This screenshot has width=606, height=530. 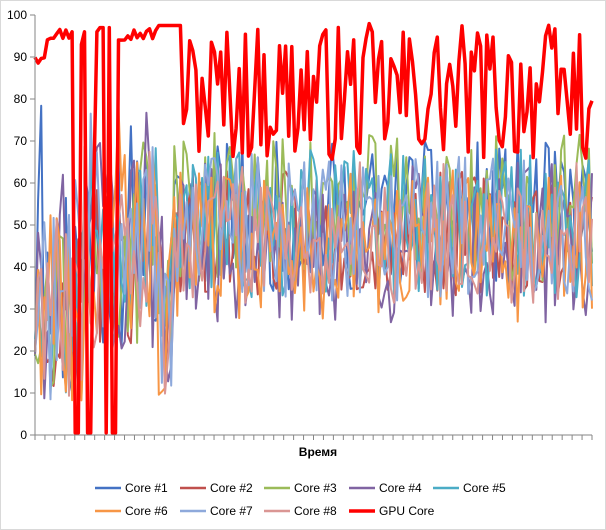 What do you see at coordinates (484, 488) in the screenshot?
I see `legend-label: Core #5` at bounding box center [484, 488].